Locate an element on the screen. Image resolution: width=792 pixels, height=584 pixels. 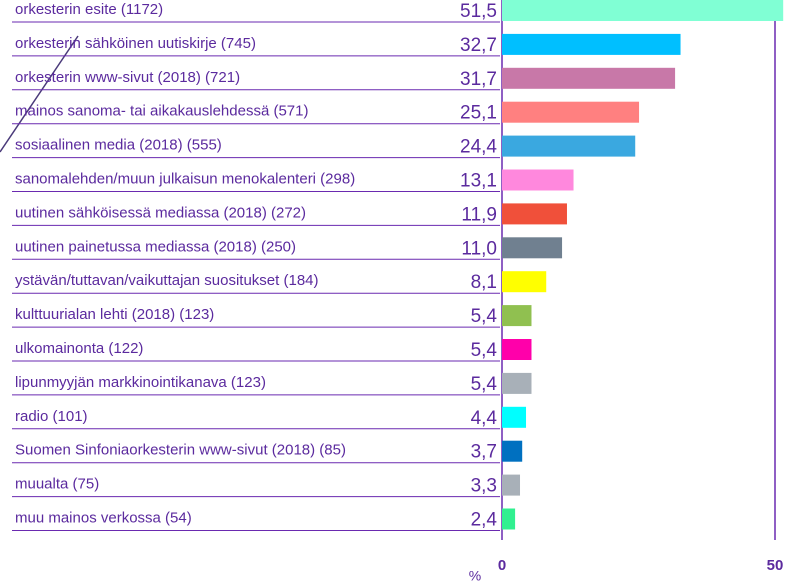
value-label: 32,7 is located at coordinates (478, 45).